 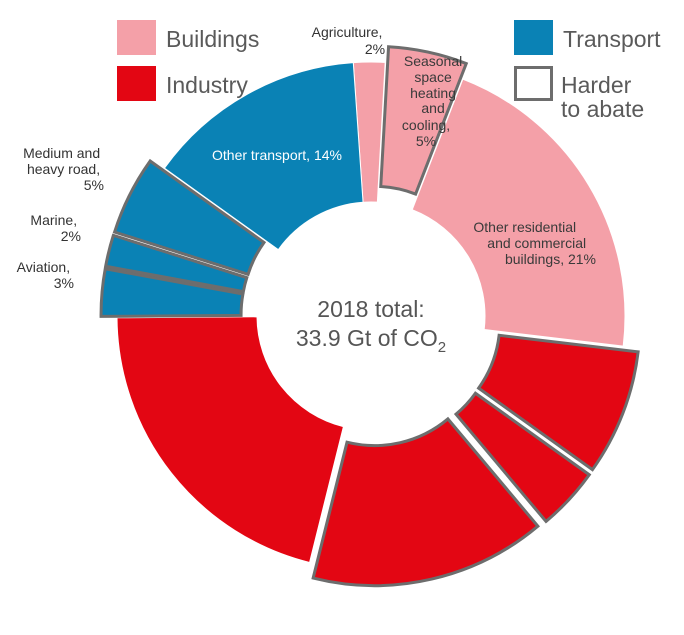 I want to click on label-aviation-line2: 3%, so click(x=64, y=283).